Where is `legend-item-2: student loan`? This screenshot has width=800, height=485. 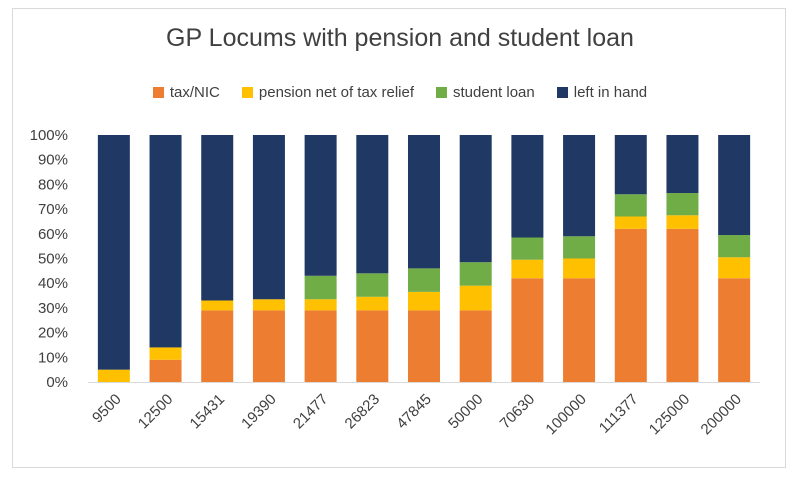 legend-item-2: student loan is located at coordinates (485, 92).